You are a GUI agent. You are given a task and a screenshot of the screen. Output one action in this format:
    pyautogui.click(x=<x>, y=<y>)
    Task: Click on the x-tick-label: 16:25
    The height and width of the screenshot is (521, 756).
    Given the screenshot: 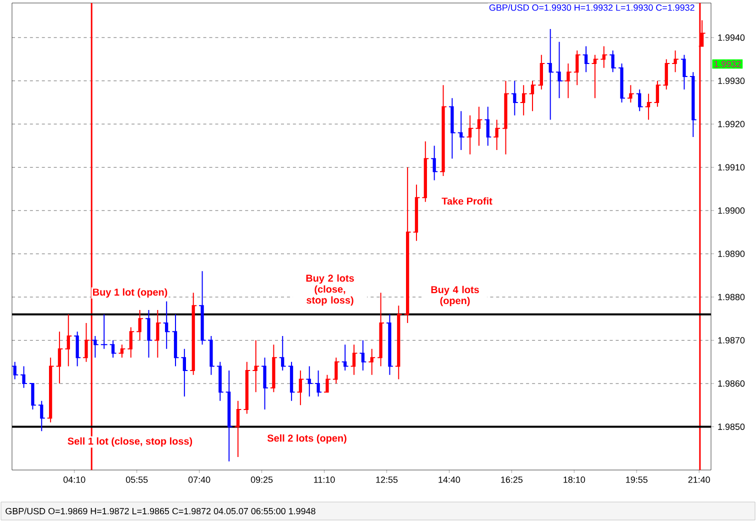 What is the action you would take?
    pyautogui.click(x=512, y=479)
    